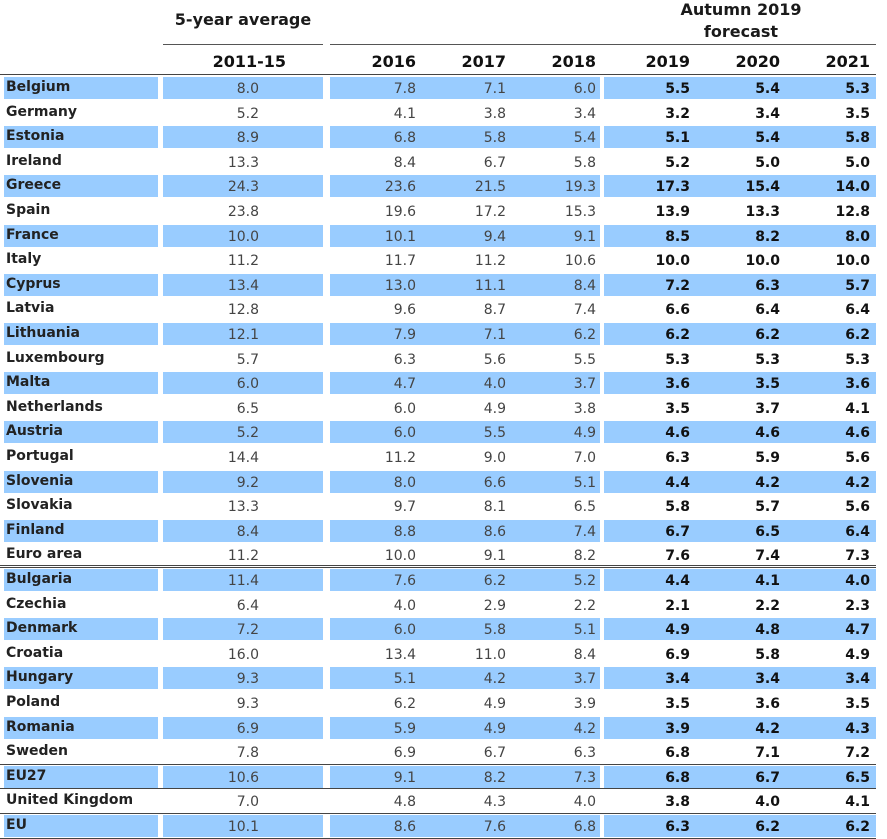 Image resolution: width=887 pixels, height=839 pixels. I want to click on value-cell: 3.6, so click(857, 384).